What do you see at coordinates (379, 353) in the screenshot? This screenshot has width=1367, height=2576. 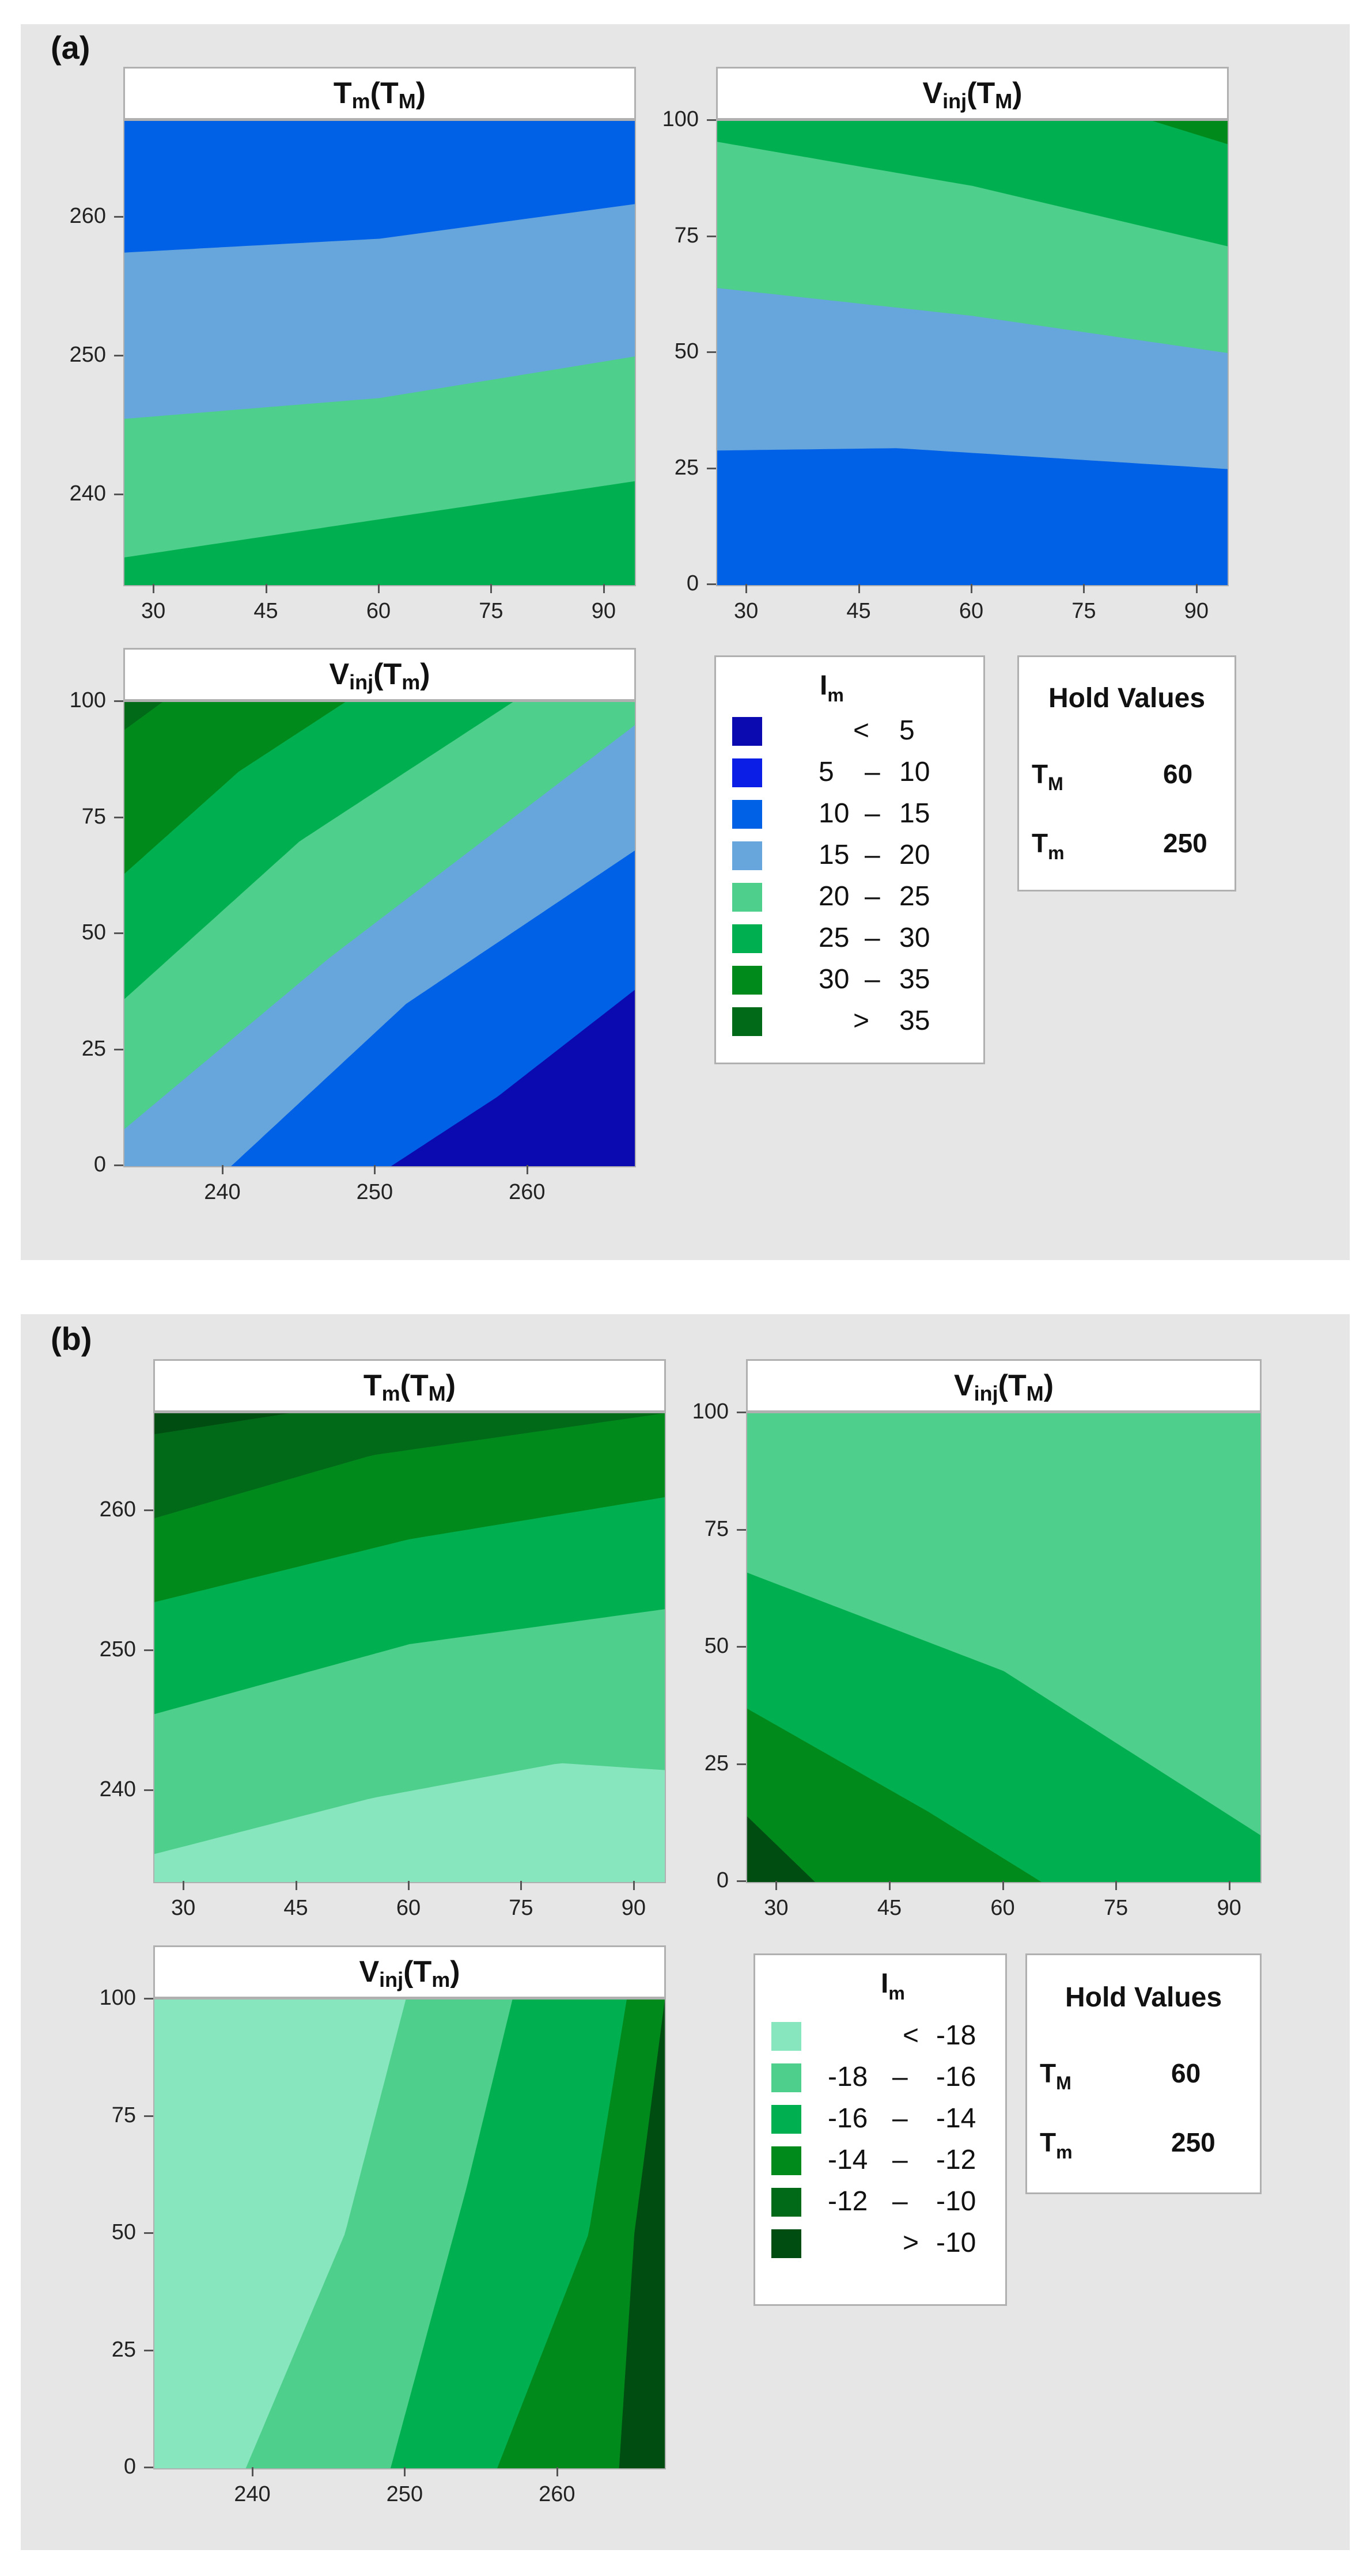 I see `contour-plot-a-tm-tM` at bounding box center [379, 353].